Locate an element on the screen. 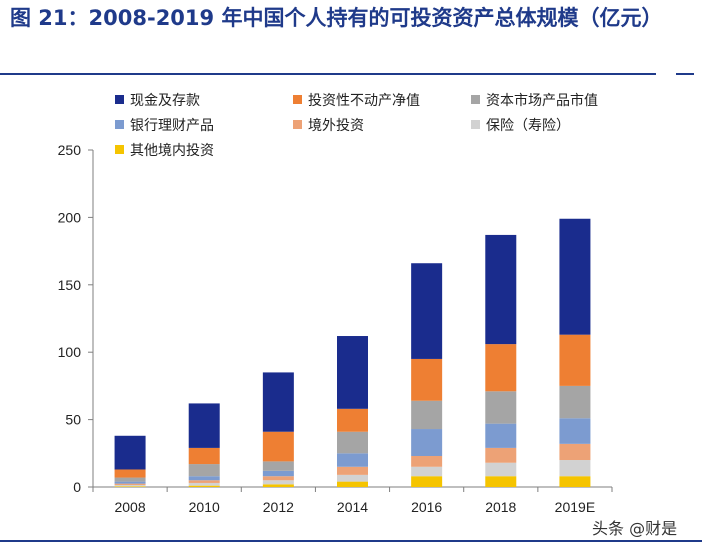 Image resolution: width=702 pixels, height=551 pixels. legend-label: 现金及存款 is located at coordinates (165, 101).